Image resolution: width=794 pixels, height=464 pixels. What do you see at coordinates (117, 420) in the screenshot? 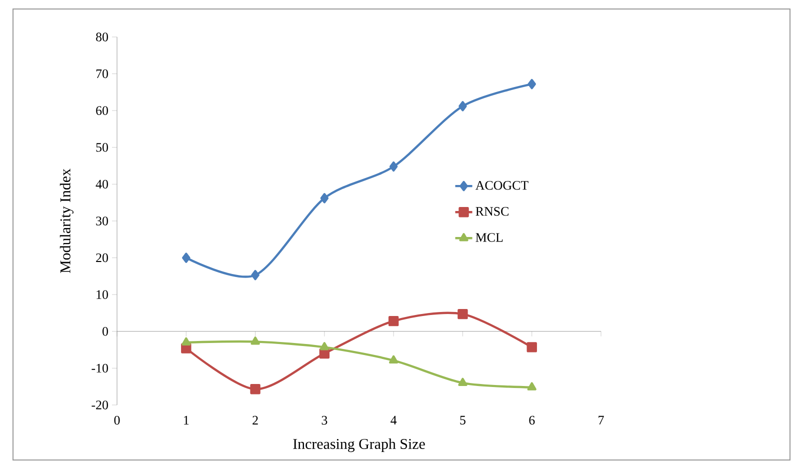
I see `x-tick-label: 0` at bounding box center [117, 420].